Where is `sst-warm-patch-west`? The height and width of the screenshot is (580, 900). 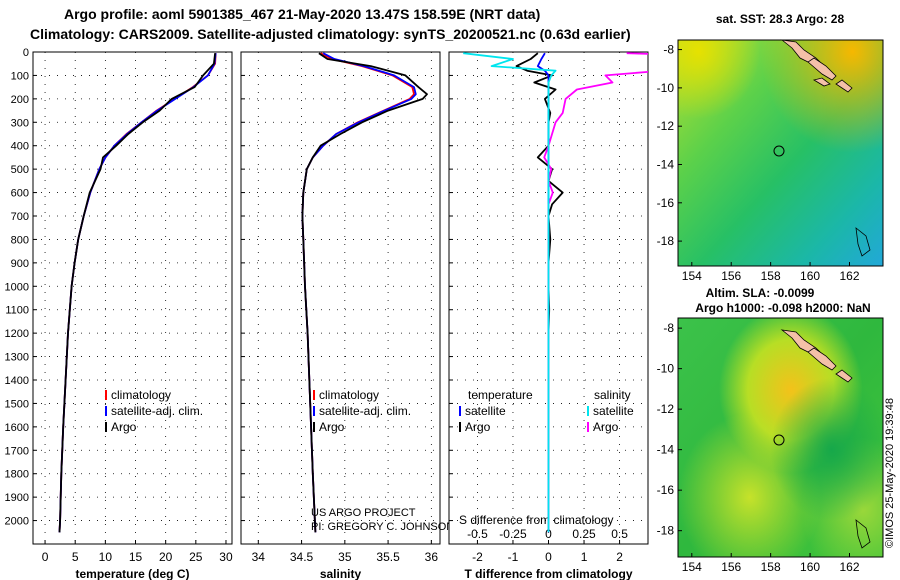 sst-warm-patch-west is located at coordinates (780, 153).